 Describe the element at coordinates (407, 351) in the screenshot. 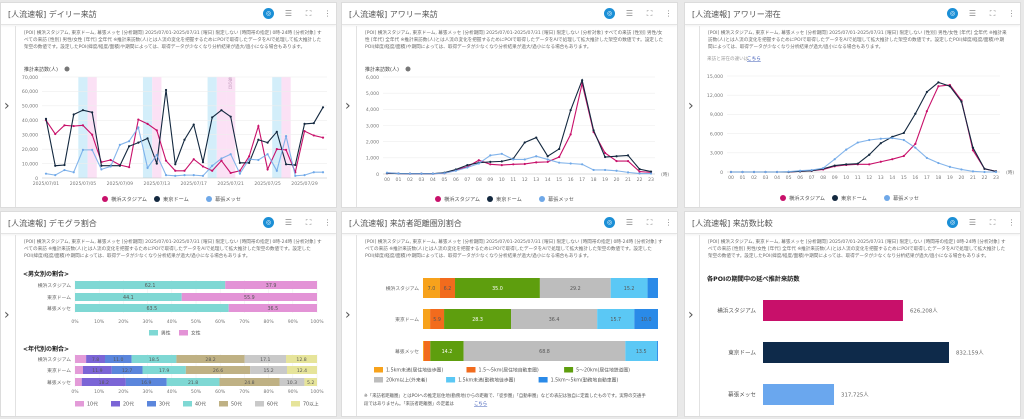

I see `category-label: 幕張メッセ` at that location.